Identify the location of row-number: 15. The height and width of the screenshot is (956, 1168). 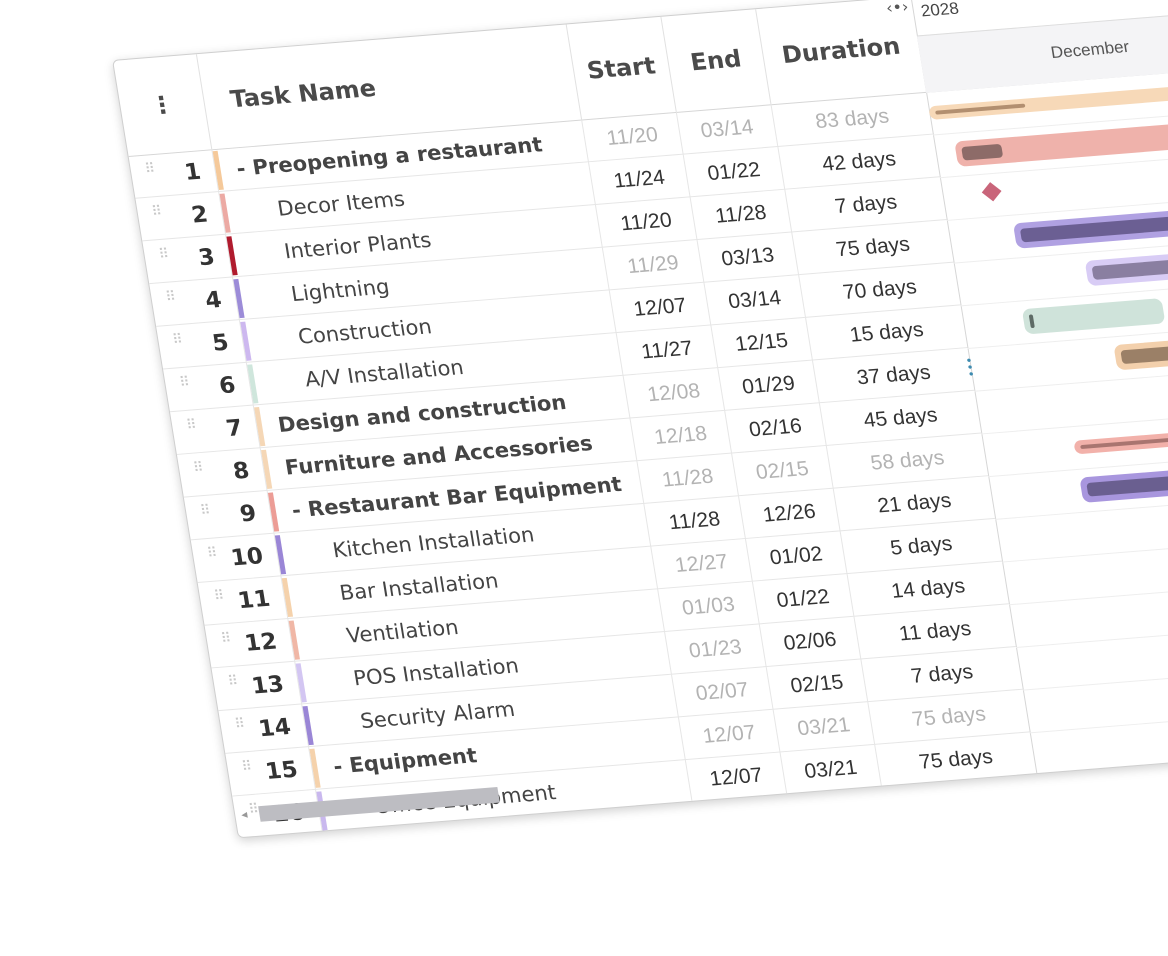
(271, 772).